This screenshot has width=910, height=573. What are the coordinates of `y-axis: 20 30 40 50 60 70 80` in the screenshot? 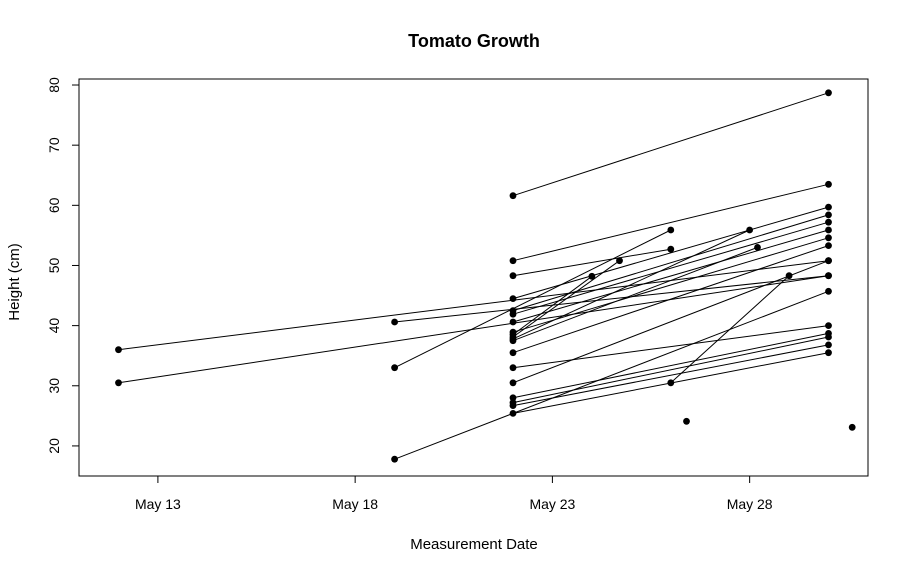 It's located at (62, 265).